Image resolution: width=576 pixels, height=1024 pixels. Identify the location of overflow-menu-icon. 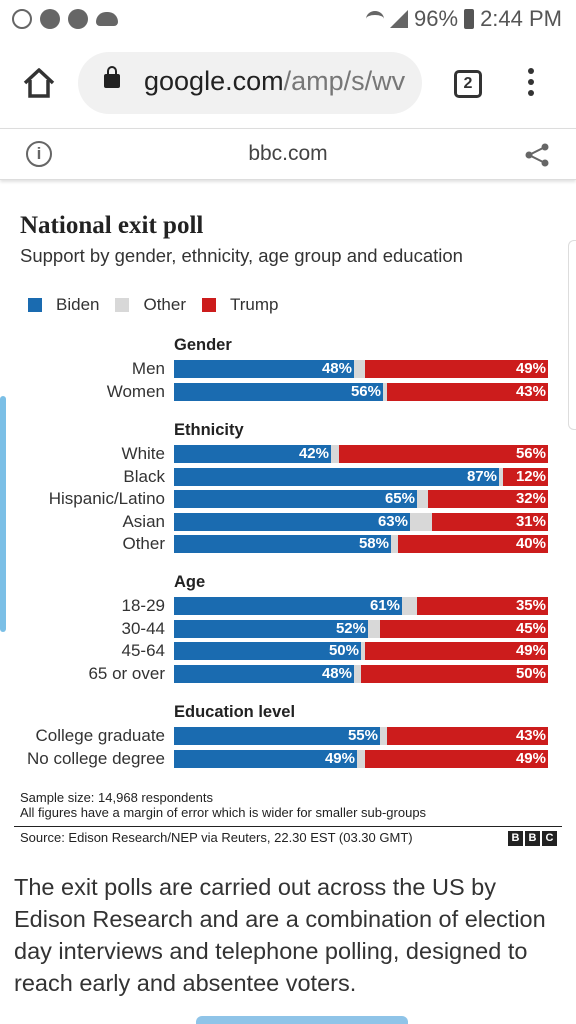
(531, 83).